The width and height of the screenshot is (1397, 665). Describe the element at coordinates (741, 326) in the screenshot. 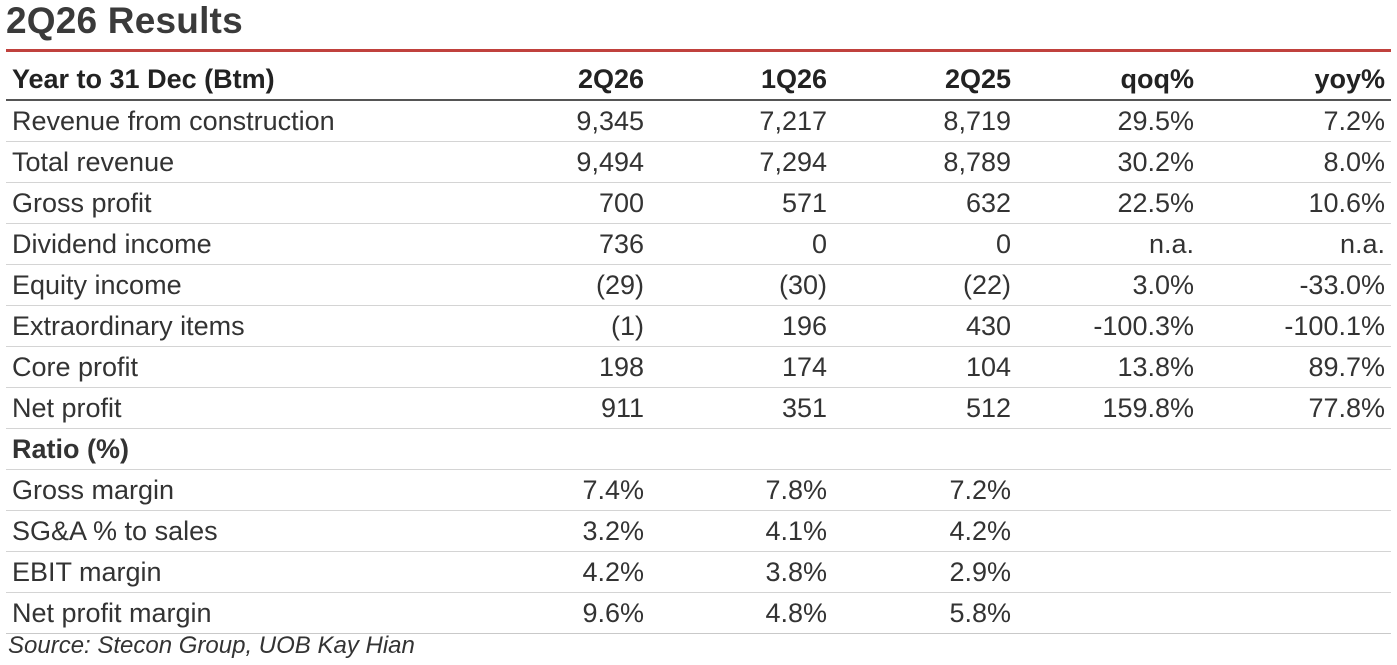

I see `cell-1q26: 196` at that location.